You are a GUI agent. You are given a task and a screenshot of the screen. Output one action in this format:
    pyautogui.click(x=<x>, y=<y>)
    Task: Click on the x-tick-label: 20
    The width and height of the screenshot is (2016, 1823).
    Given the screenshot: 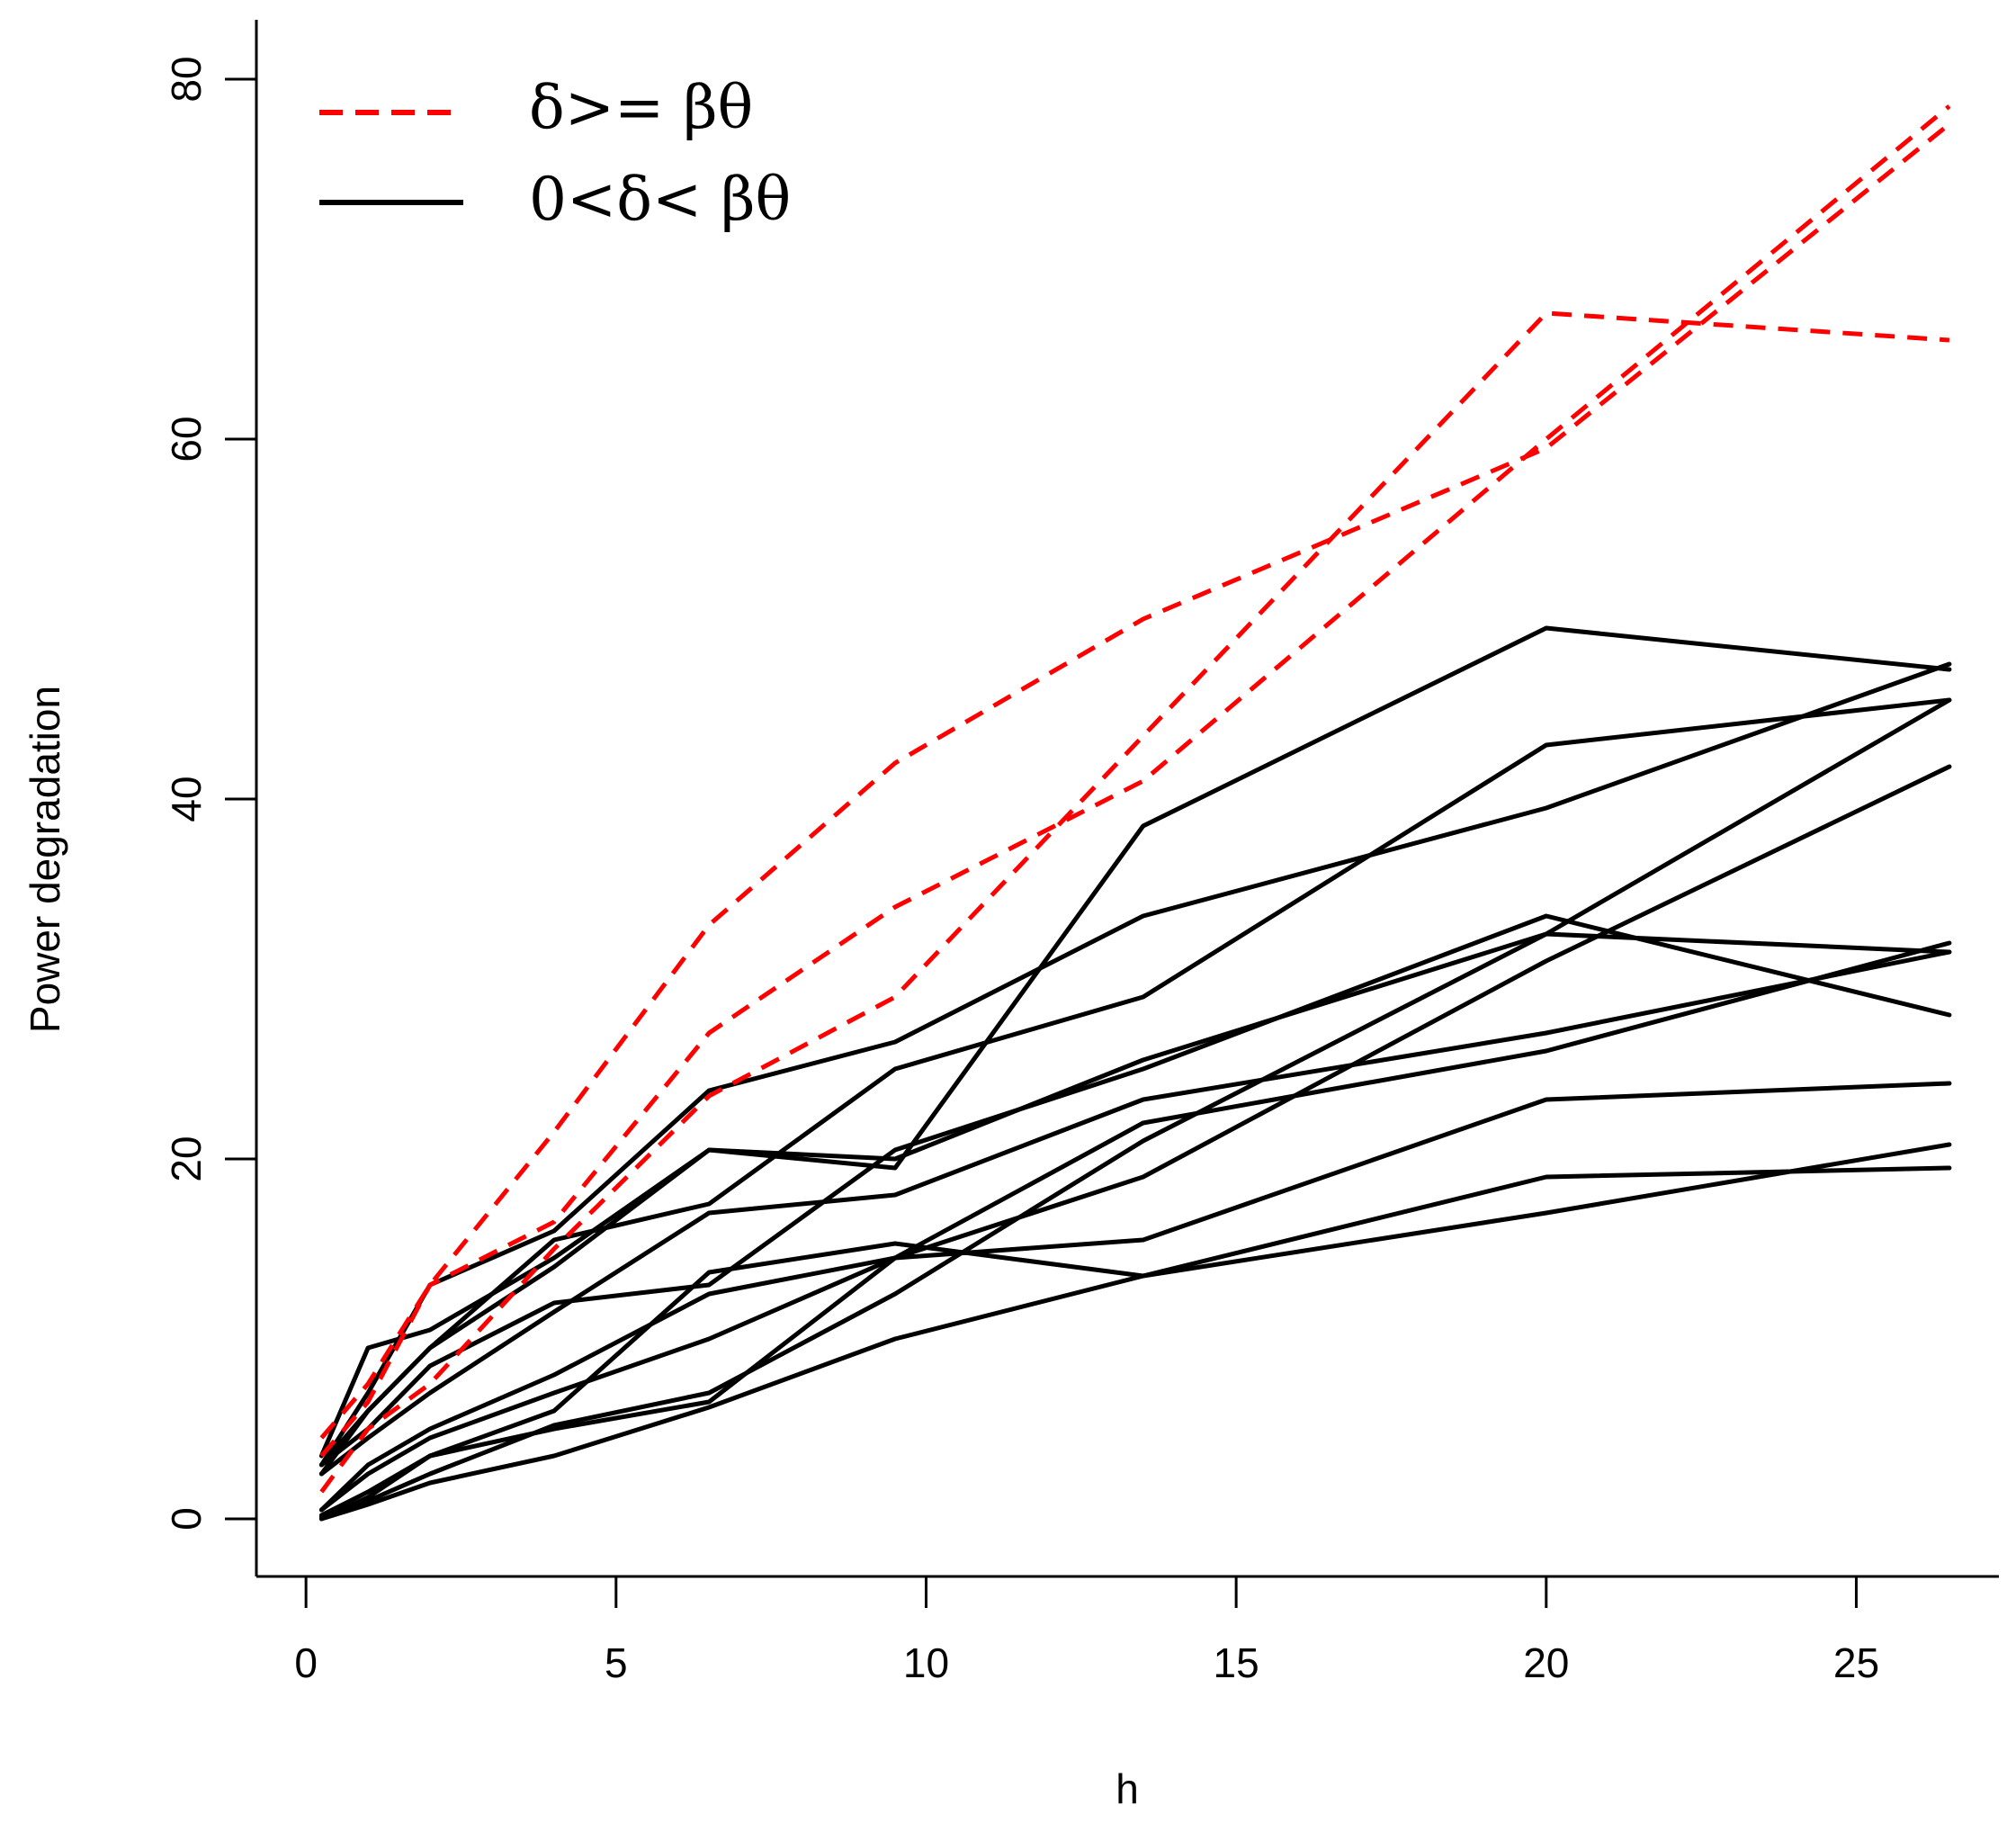 What is the action you would take?
    pyautogui.click(x=1546, y=1662)
    